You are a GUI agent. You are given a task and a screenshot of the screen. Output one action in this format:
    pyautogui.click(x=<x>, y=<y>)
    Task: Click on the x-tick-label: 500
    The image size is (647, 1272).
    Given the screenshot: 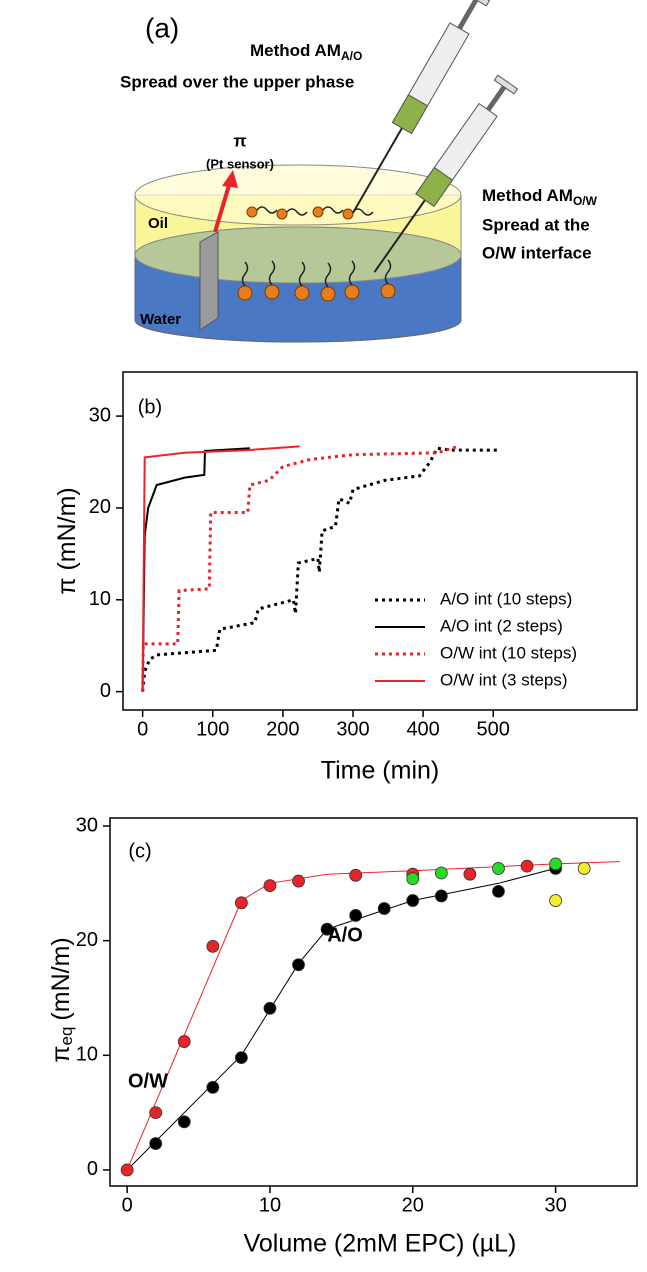 What is the action you would take?
    pyautogui.click(x=493, y=729)
    